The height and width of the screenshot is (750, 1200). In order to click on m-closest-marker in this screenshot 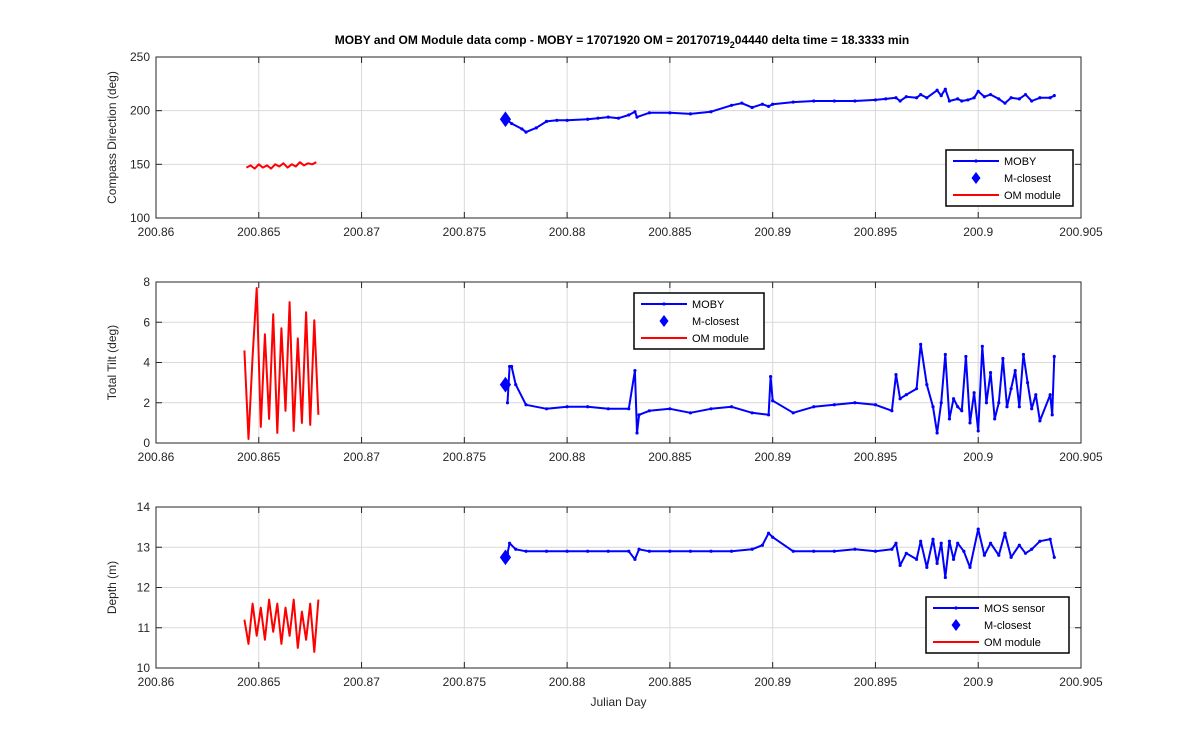, I will do `click(505, 557)`.